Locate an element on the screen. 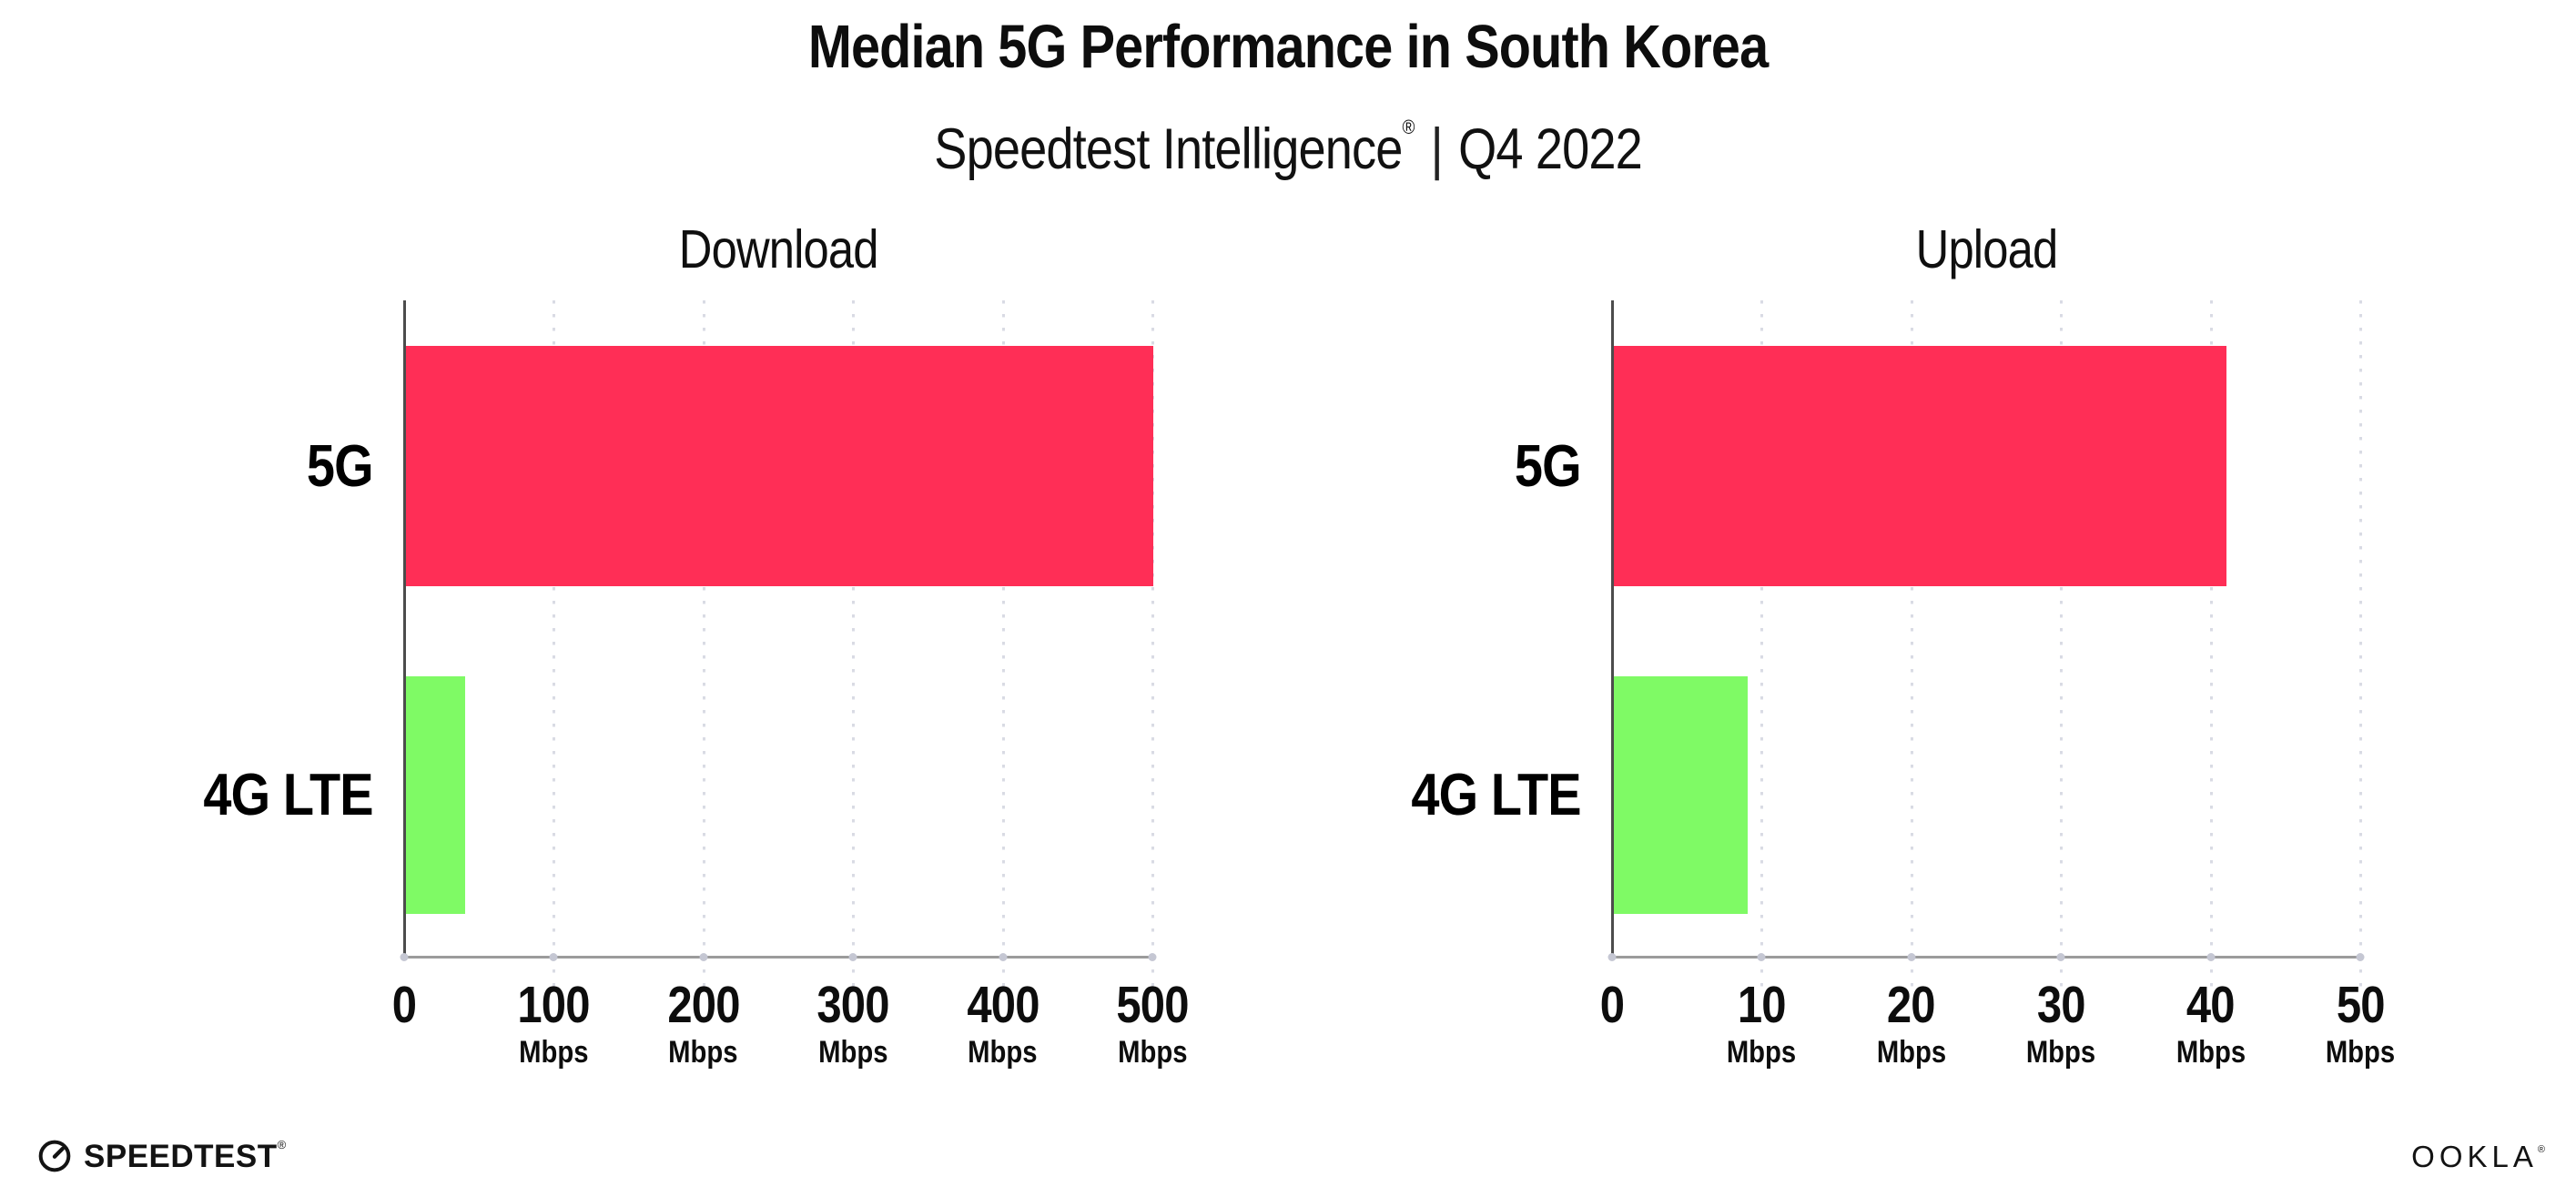  subtitle-period: Q4 2022 is located at coordinates (1550, 149).